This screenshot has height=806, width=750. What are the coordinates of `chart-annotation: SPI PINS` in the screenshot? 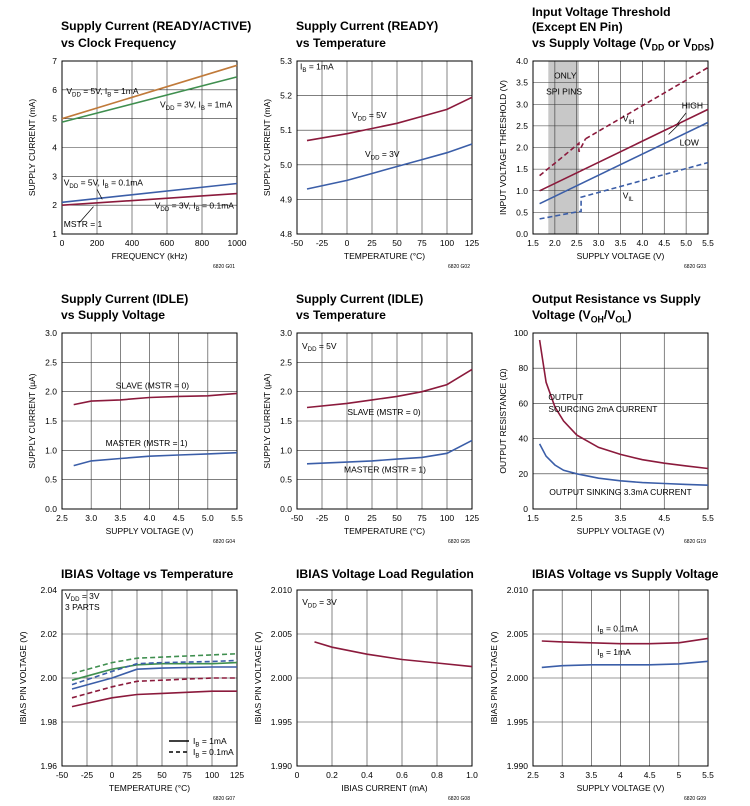 It's located at (564, 92).